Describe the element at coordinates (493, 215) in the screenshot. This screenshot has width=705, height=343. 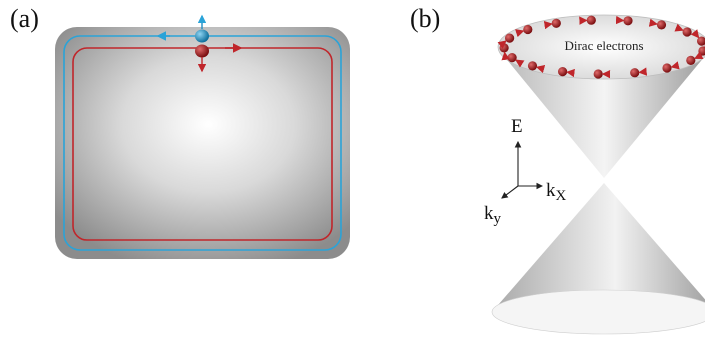
I see `ky-label: ky` at that location.